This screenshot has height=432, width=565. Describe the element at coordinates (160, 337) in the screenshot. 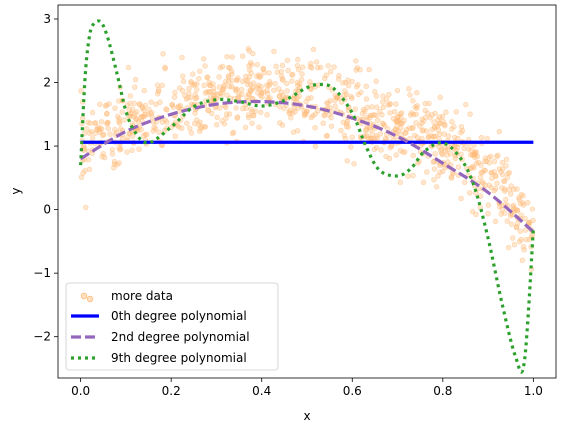

I see `legend-item-2nd-degree: 2nd degree polynomial` at that location.